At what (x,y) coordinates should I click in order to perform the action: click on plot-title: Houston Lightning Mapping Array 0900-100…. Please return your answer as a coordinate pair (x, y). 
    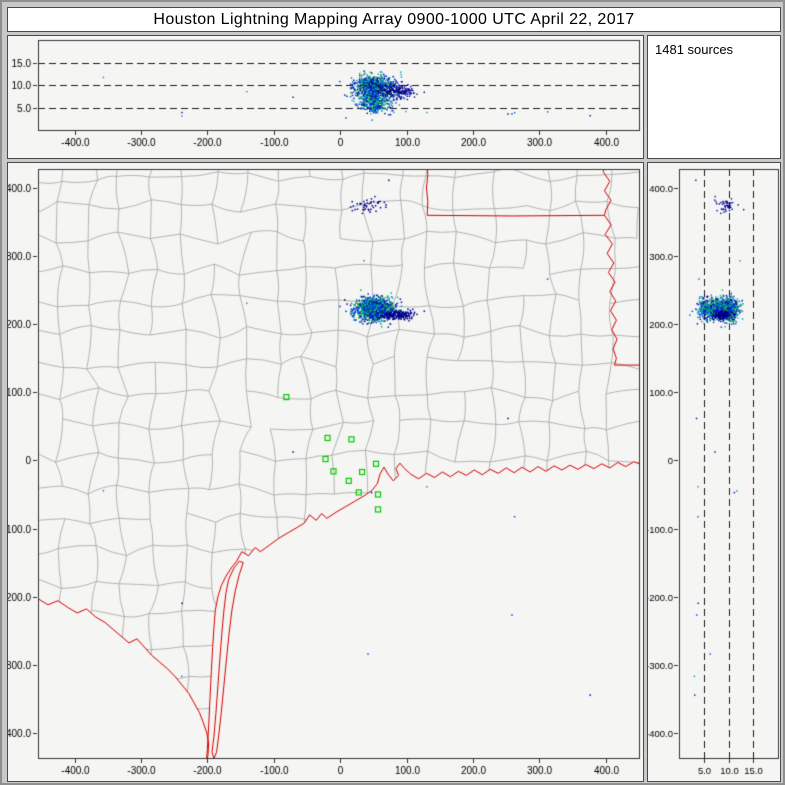
    Looking at the image, I should click on (394, 19).